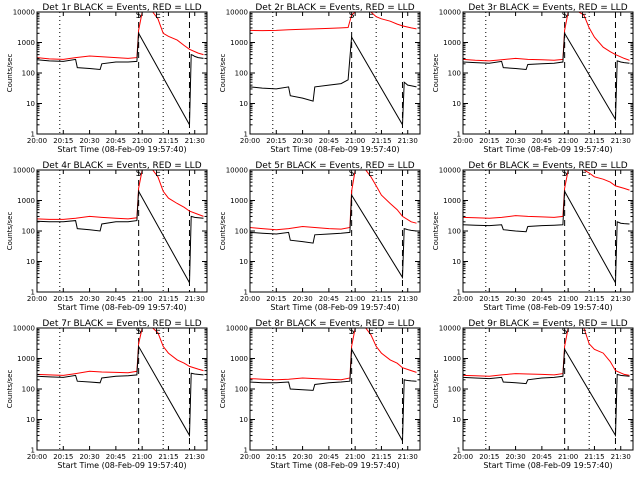 This screenshot has width=640, height=480. What do you see at coordinates (26, 359) in the screenshot?
I see `chart-7-ytick-label: 1000` at bounding box center [26, 359].